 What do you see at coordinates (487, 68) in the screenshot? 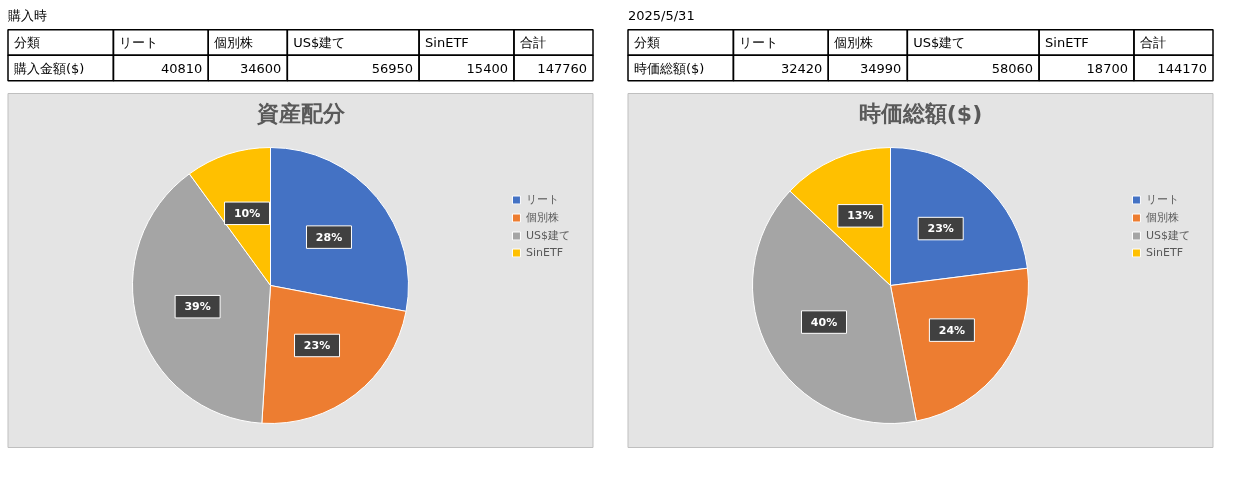
I see `text: 15400` at bounding box center [487, 68].